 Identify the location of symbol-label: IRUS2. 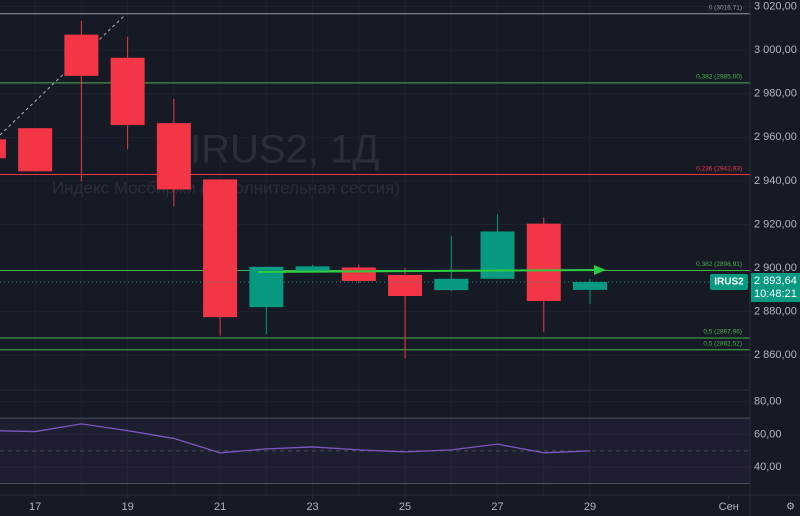
(729, 282).